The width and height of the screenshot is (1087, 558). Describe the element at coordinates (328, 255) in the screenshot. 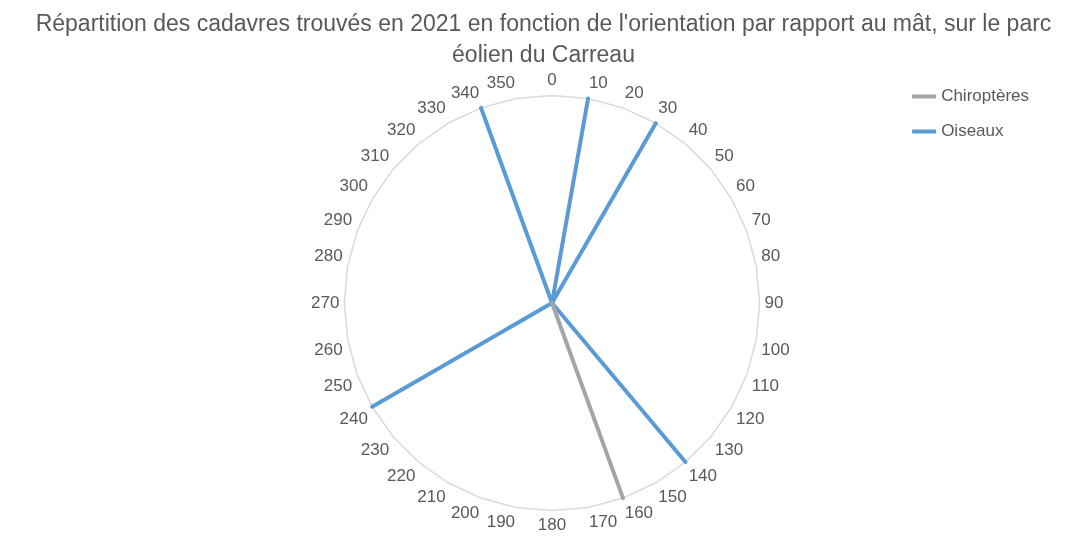

I see `spoke-label: 280` at that location.